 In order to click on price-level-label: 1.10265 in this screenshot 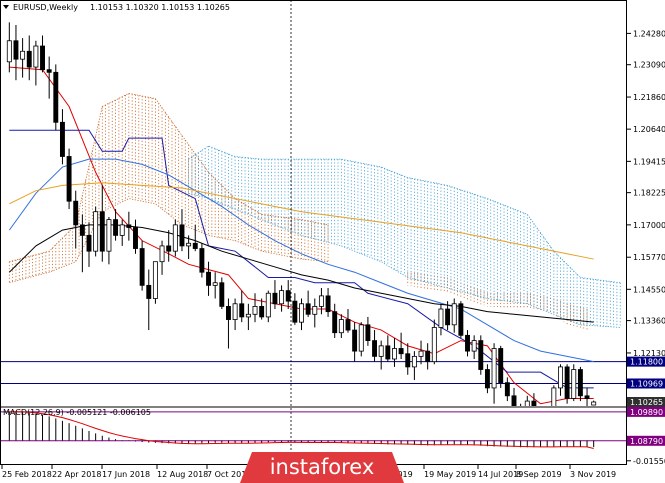, I will do `click(646, 402)`.